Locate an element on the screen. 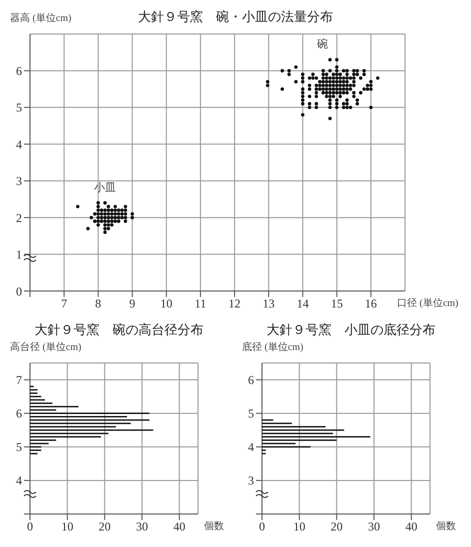 Image resolution: width=471 pixels, height=547 pixels. x-tick-label: 12 is located at coordinates (234, 303).